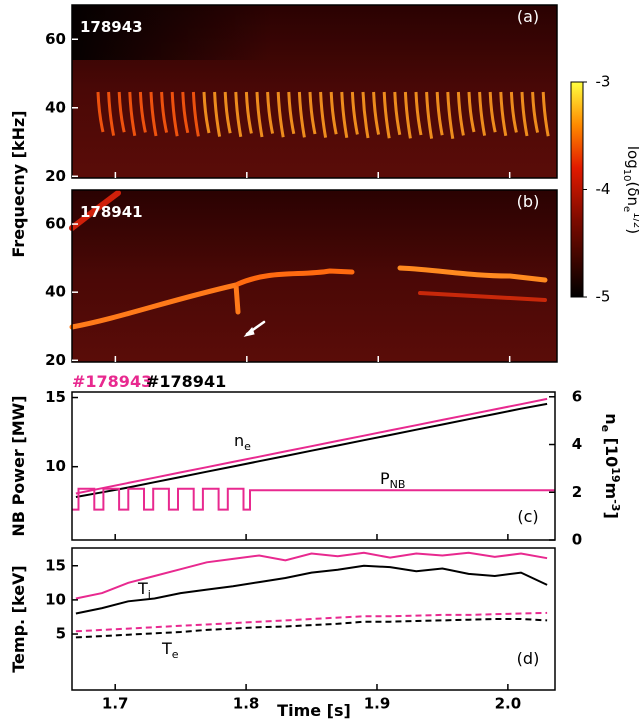 Image resolution: width=639 pixels, height=727 pixels. I want to click on annotation: PNB, so click(392, 480).